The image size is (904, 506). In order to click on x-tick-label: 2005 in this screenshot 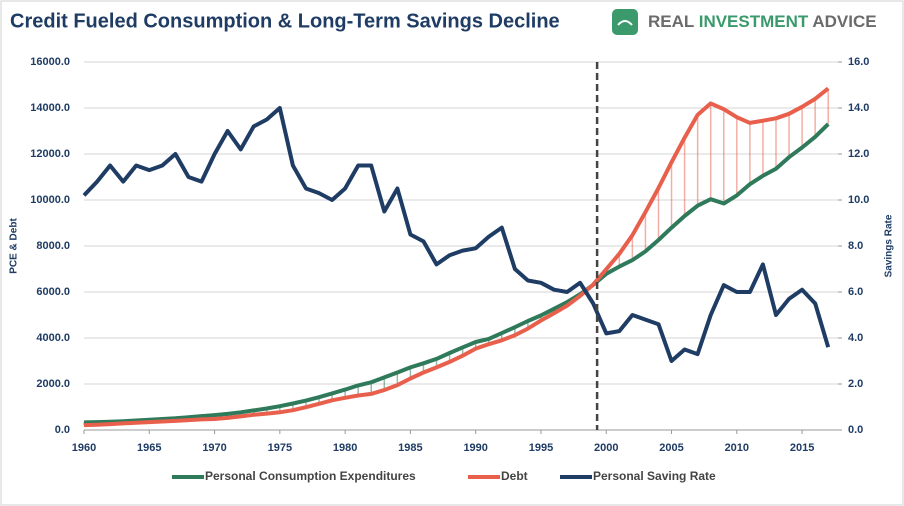, I will do `click(671, 448)`.